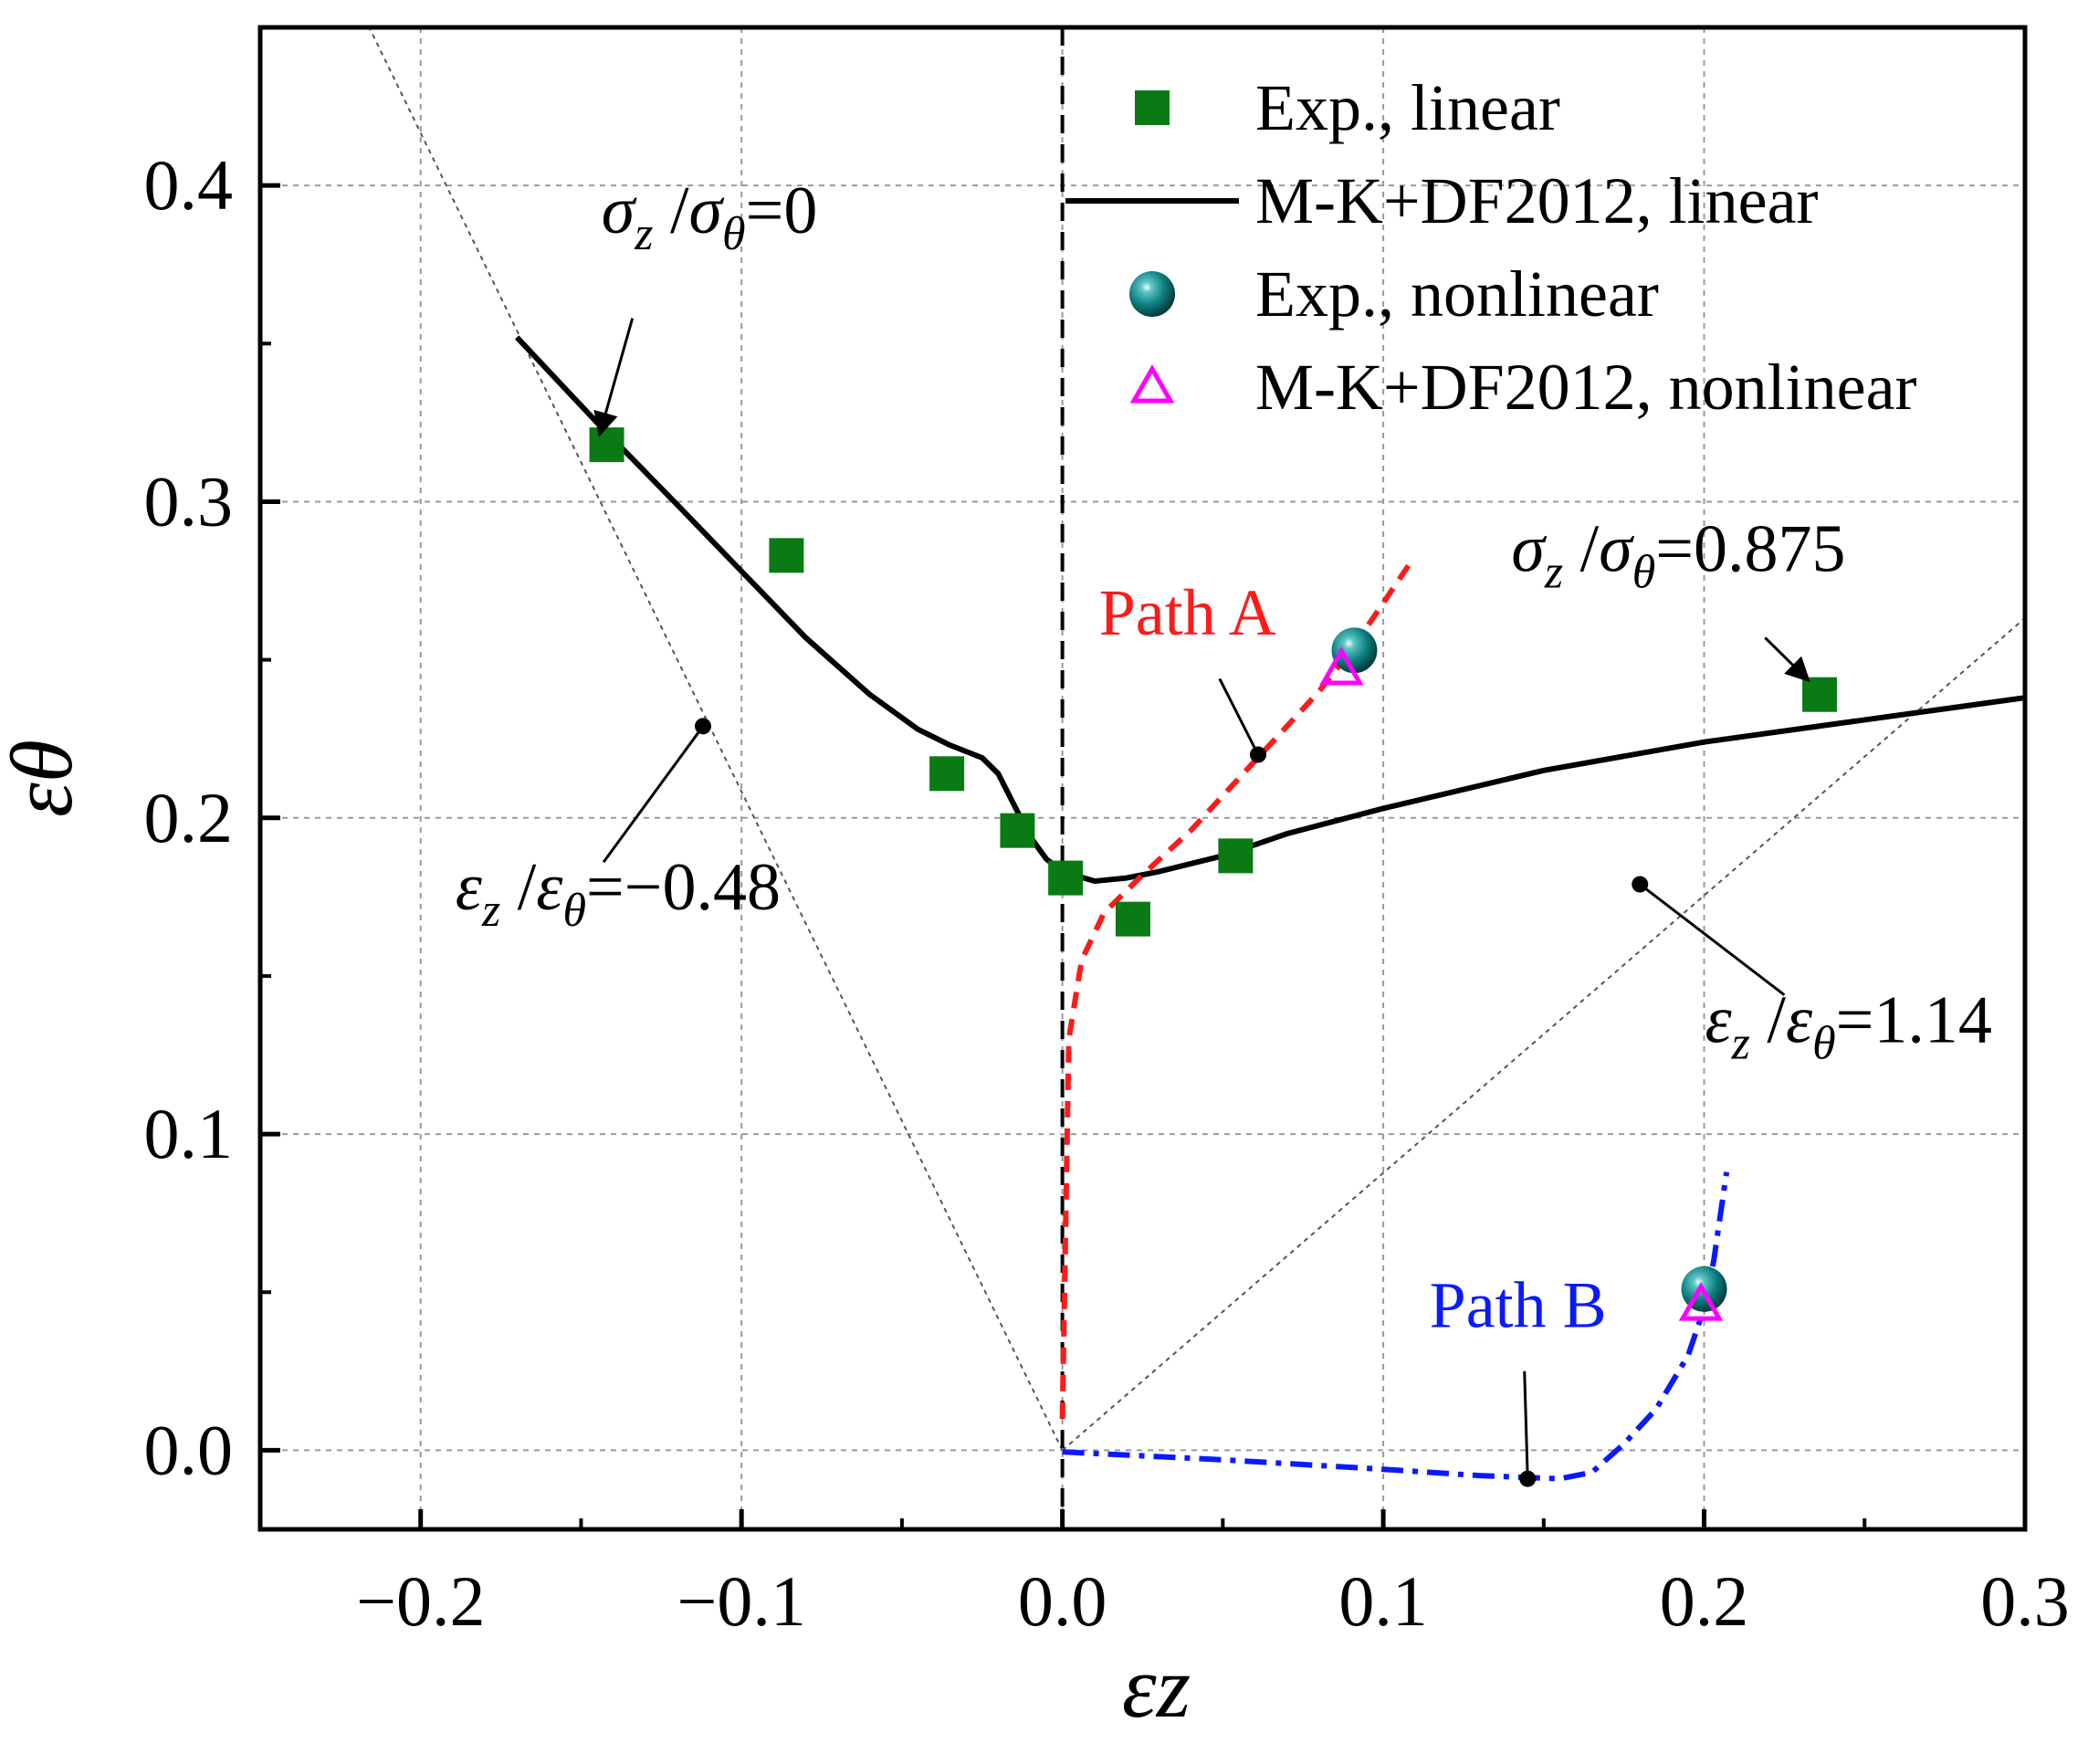 This screenshot has width=2088, height=1764. I want to click on annotation-label-eps114: εz /εθ=1.14, so click(1848, 1026).